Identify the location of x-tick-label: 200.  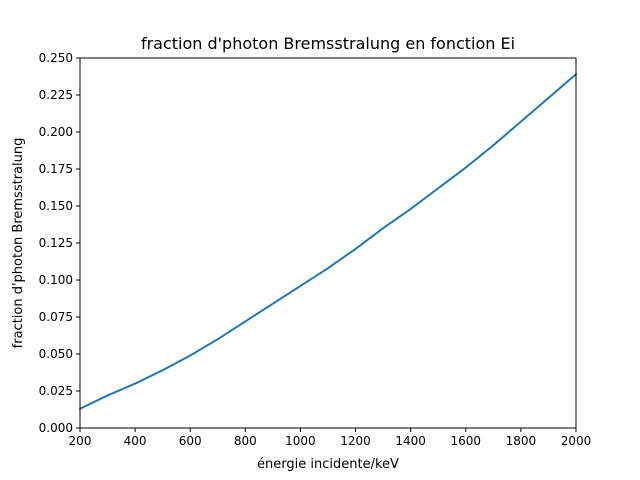
(80, 441).